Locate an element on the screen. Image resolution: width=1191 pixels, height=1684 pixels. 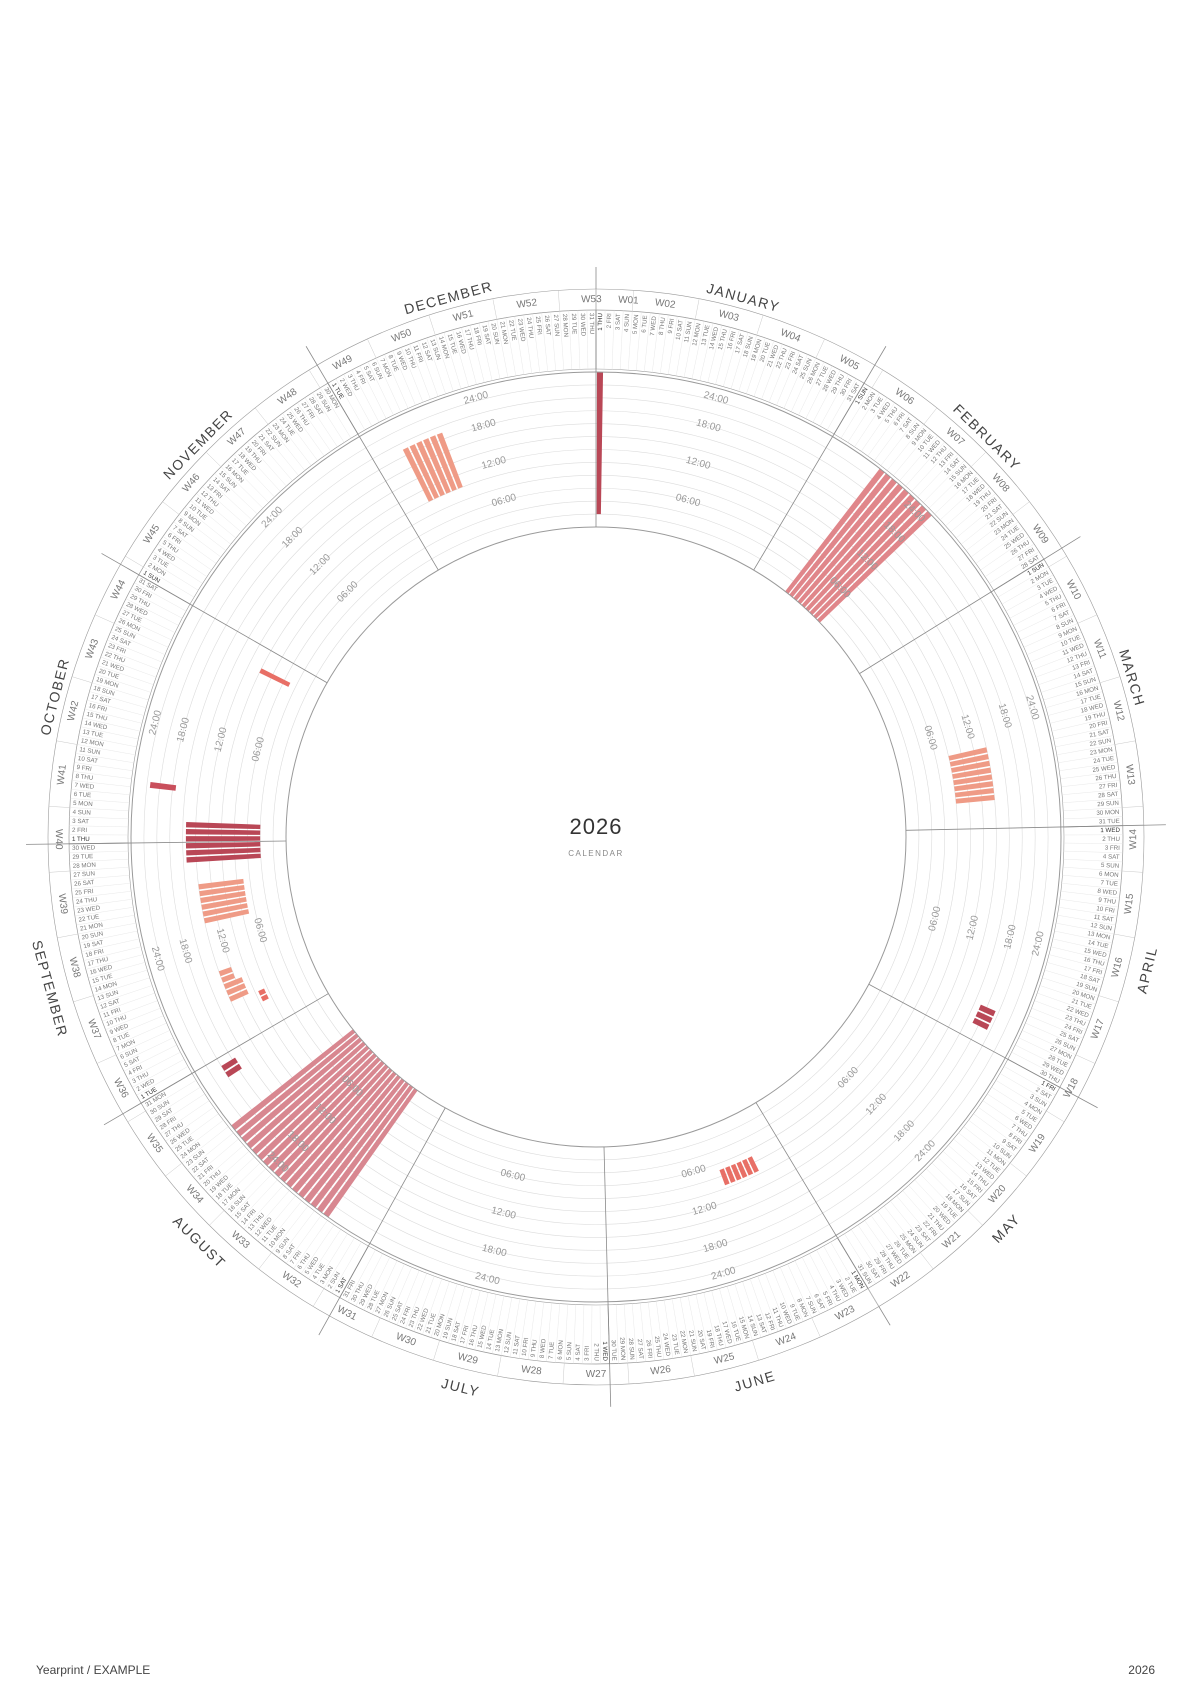
week-label: W37 is located at coordinates (94, 1030).